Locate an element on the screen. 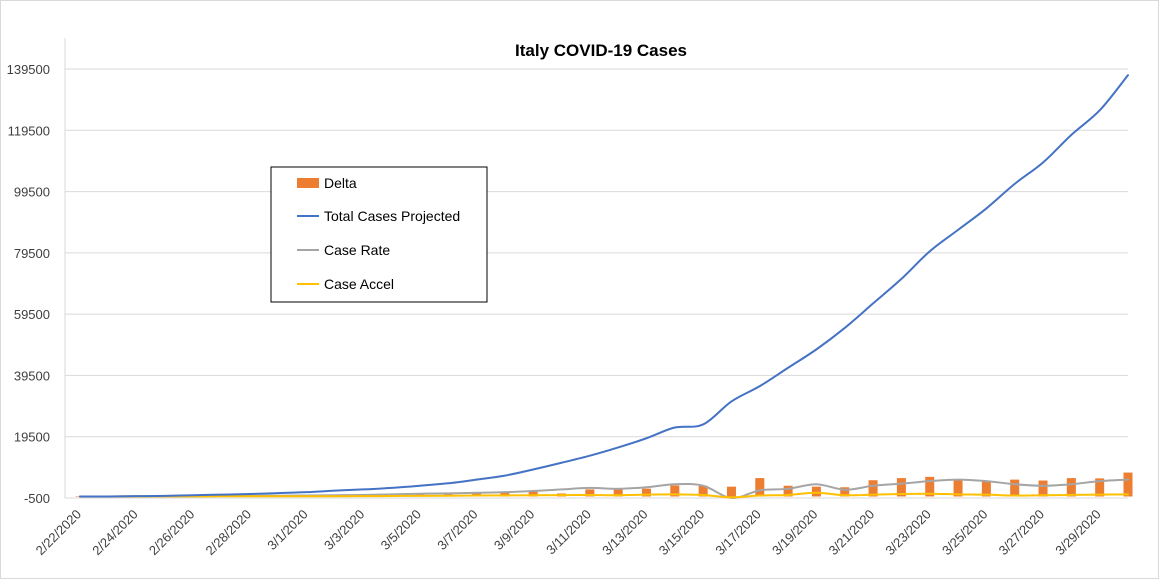 This screenshot has height=579, width=1159. y-tick-label: 139500 is located at coordinates (28, 69).